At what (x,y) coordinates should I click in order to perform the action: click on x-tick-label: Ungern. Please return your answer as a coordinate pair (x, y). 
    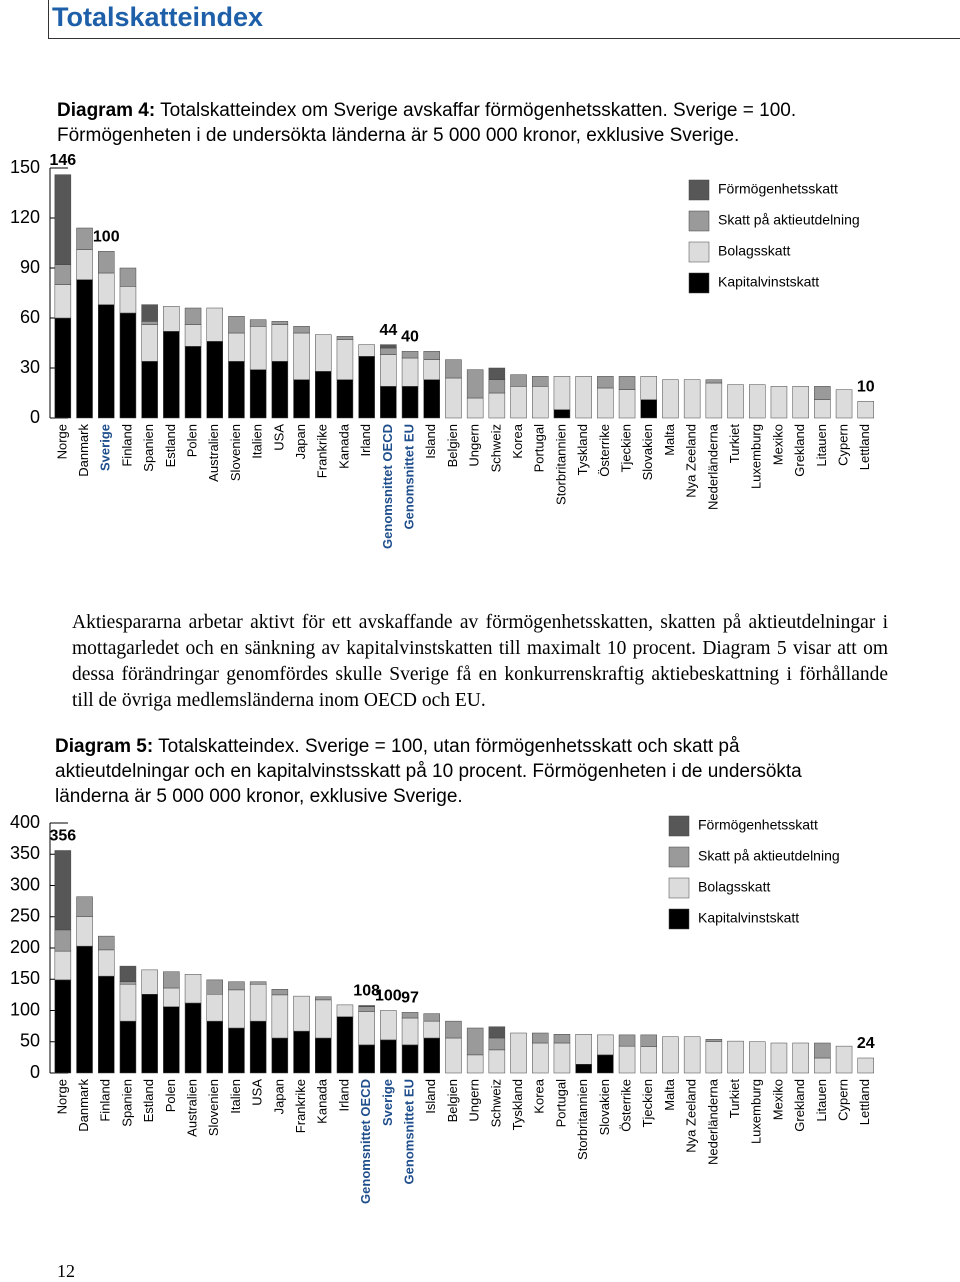
    Looking at the image, I should click on (474, 1100).